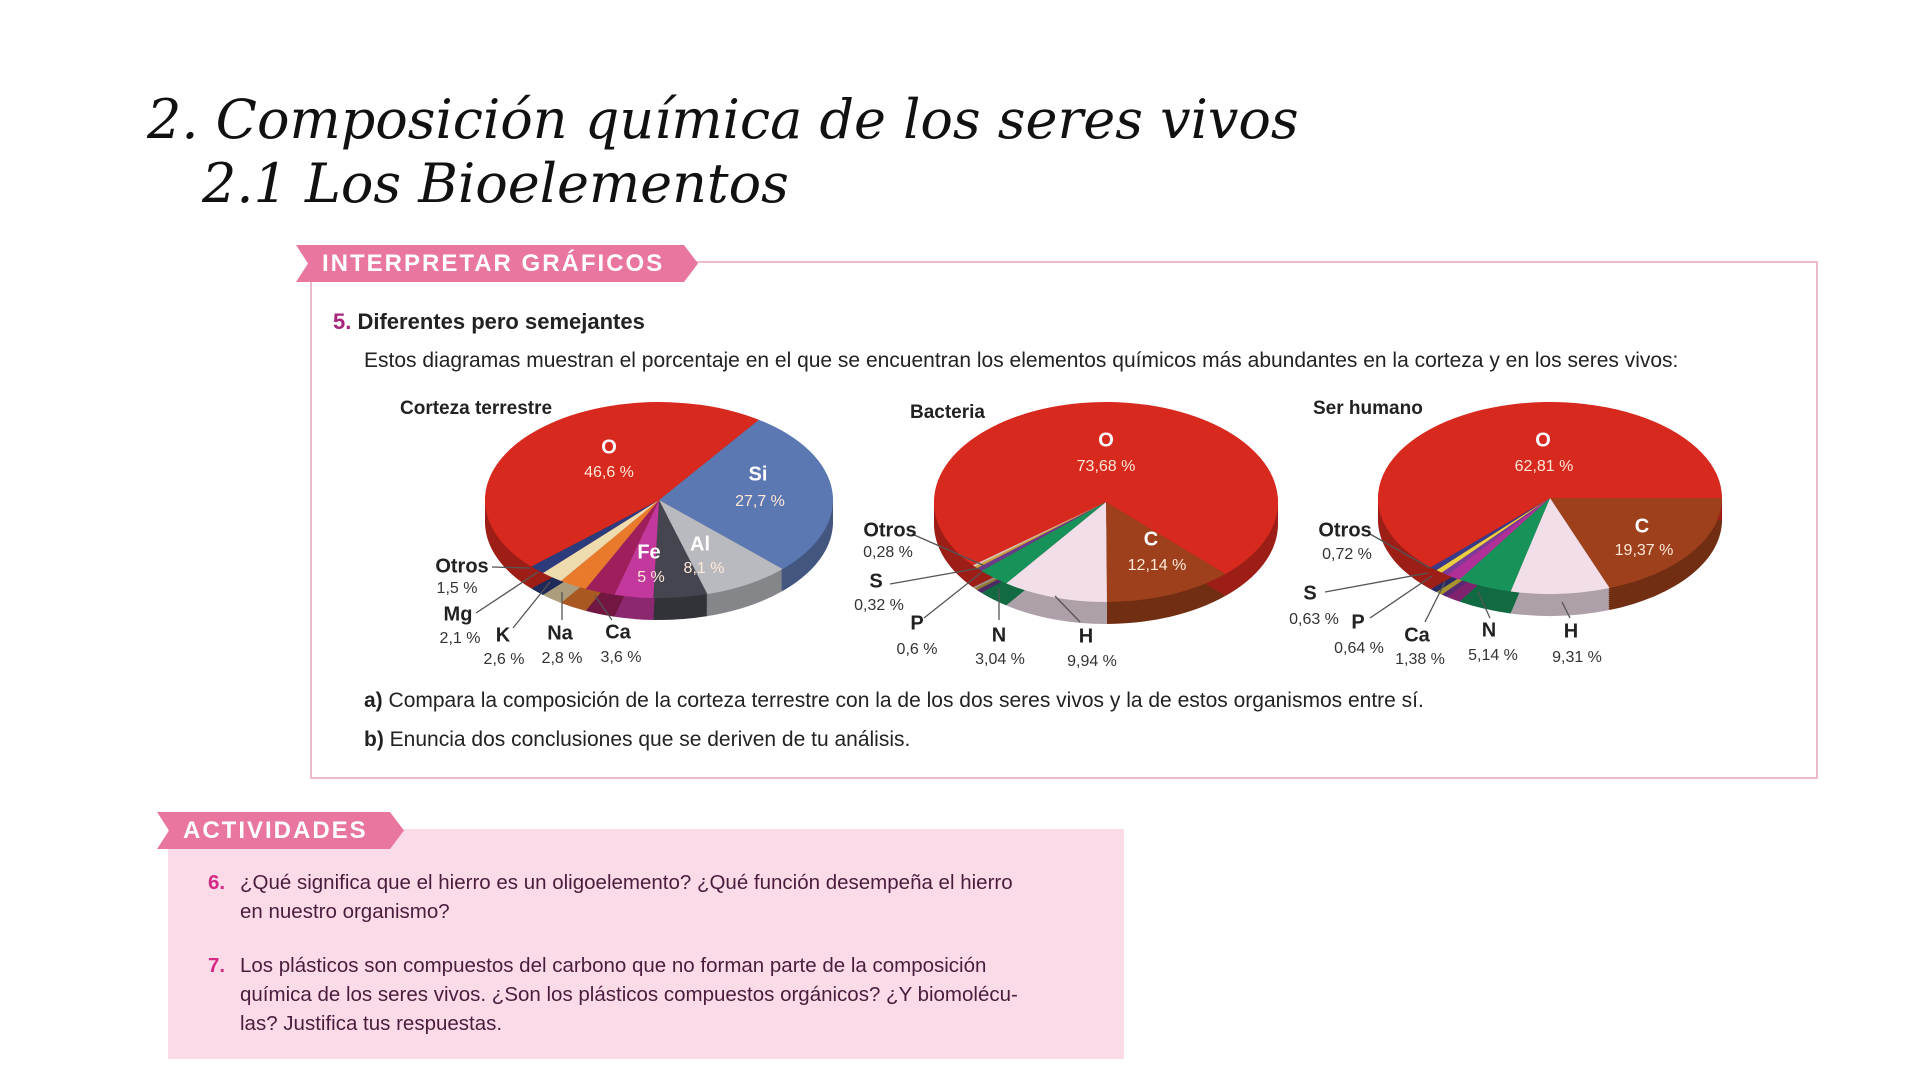 This screenshot has height=1080, width=1920. What do you see at coordinates (888, 552) in the screenshot?
I see `label-value: 0,28 %` at bounding box center [888, 552].